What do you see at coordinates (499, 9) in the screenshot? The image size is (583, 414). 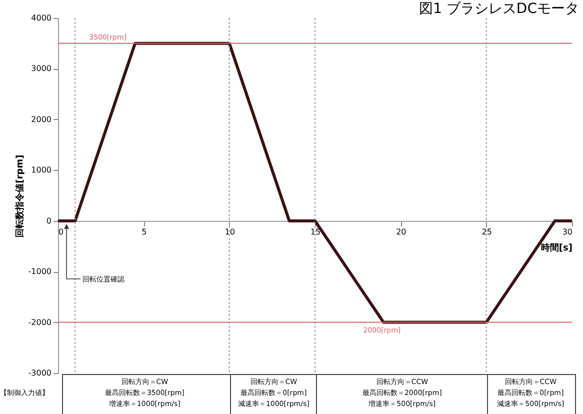 I see `chart-title: 図1 ブラシレスDCモータ` at bounding box center [499, 9].